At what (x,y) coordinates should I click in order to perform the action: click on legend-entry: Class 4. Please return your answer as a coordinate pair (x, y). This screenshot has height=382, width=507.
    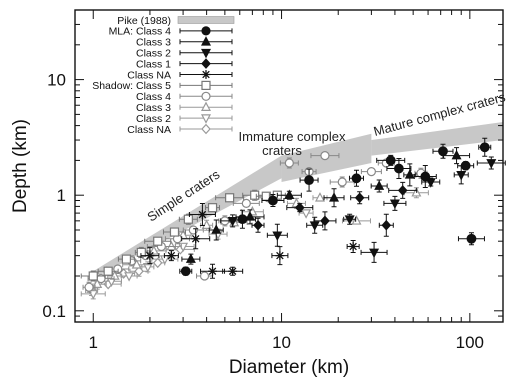
    Looking at the image, I should click on (184, 97).